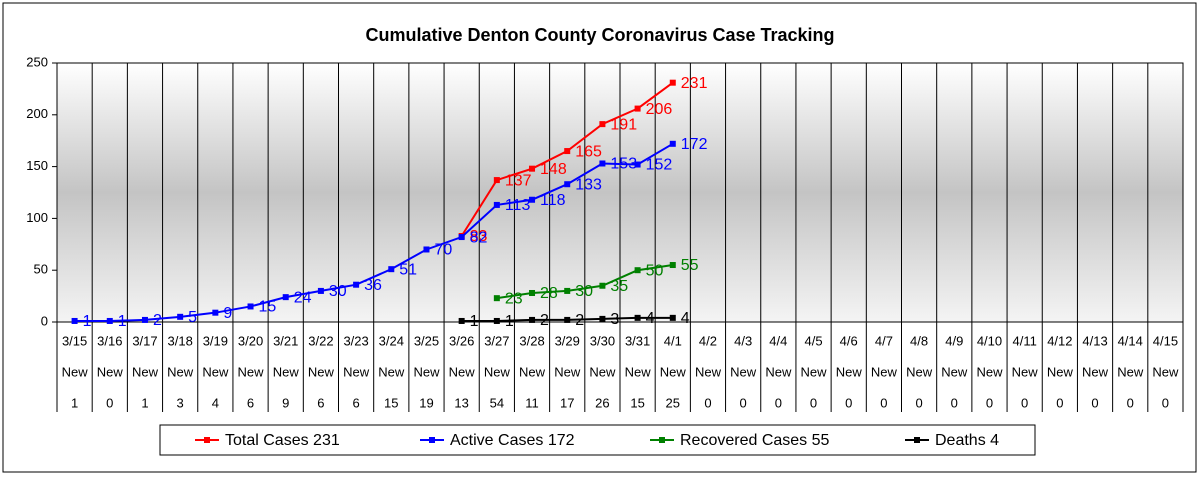 This screenshot has width=1200, height=482. I want to click on new-cases: 11, so click(532, 402).